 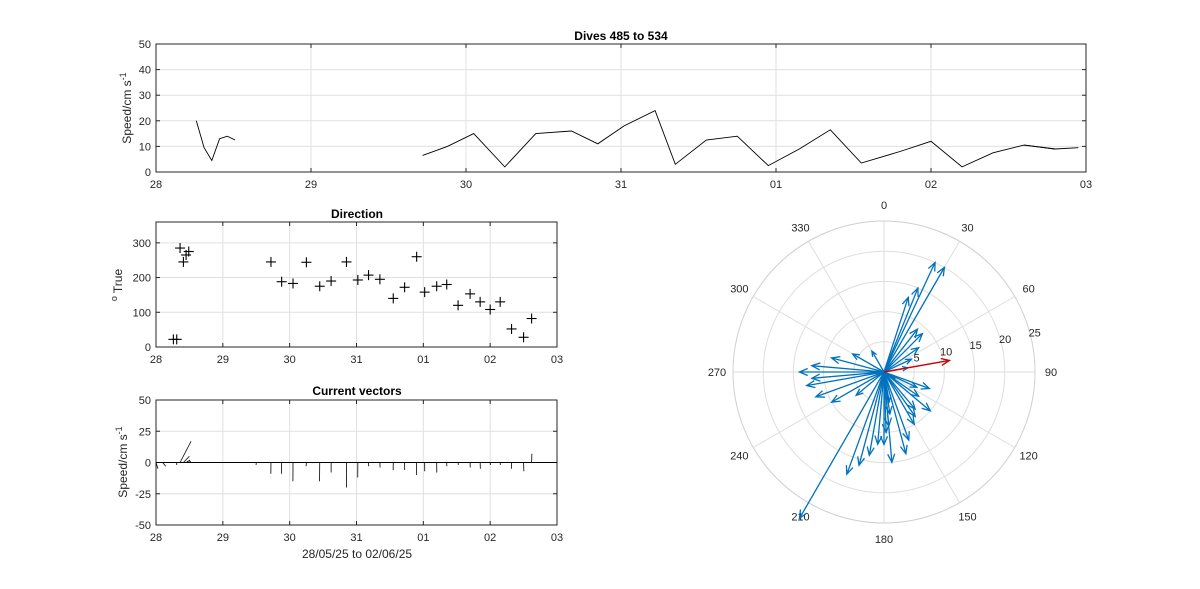 What do you see at coordinates (145, 432) in the screenshot?
I see `vectors-y-tick-label: 25` at bounding box center [145, 432].